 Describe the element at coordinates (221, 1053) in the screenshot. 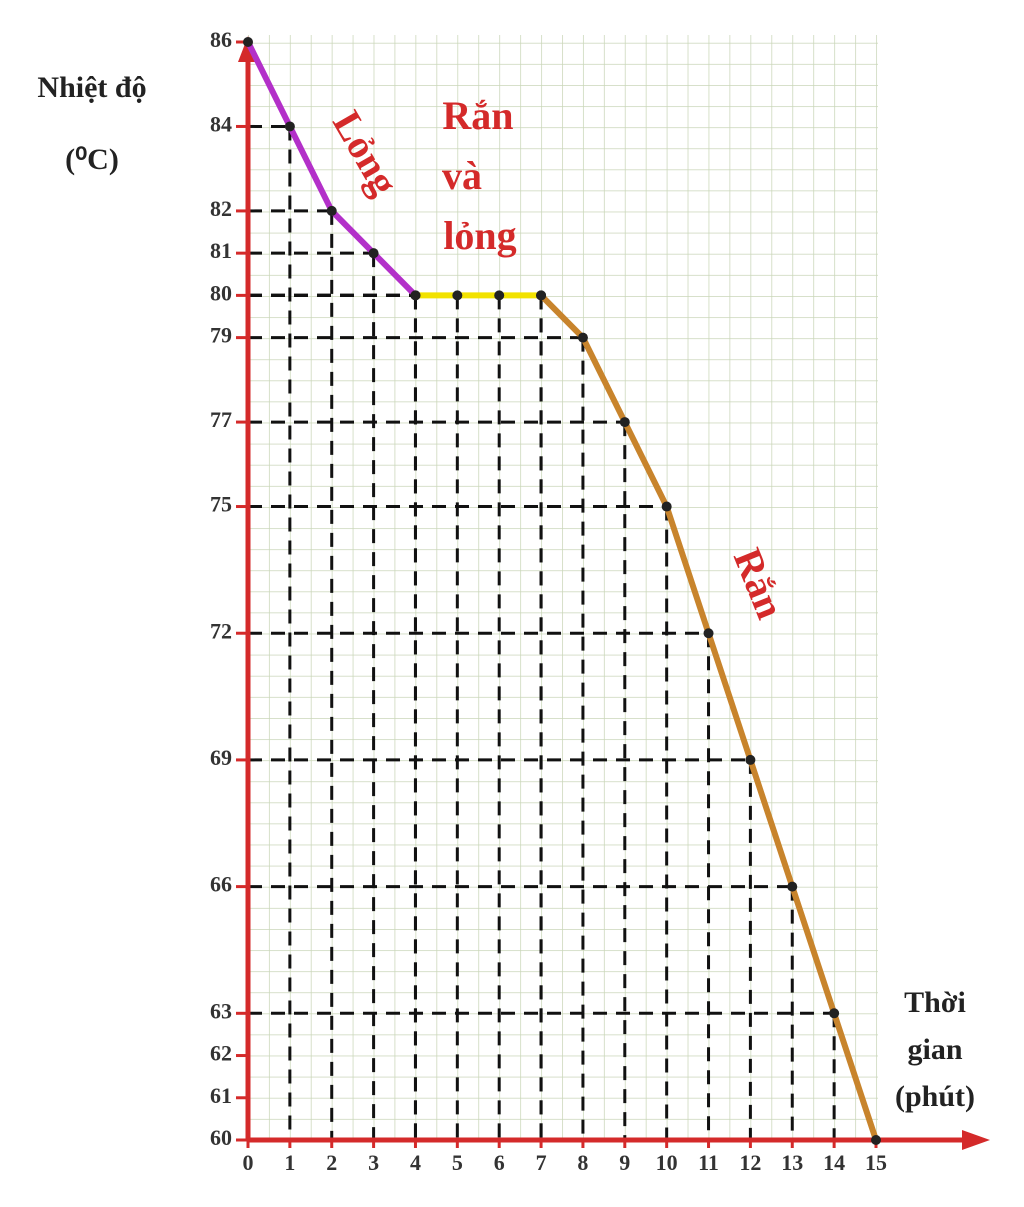

I see `y-tick-label: 62` at that location.